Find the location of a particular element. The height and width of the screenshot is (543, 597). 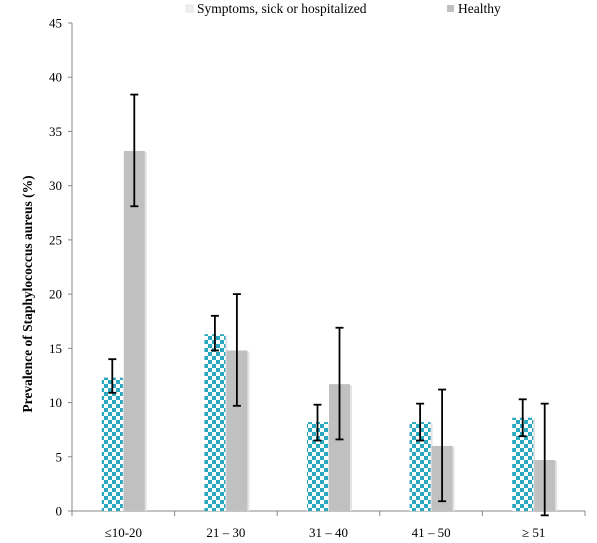

x-tick-label: 21 – 30 is located at coordinates (225, 532).